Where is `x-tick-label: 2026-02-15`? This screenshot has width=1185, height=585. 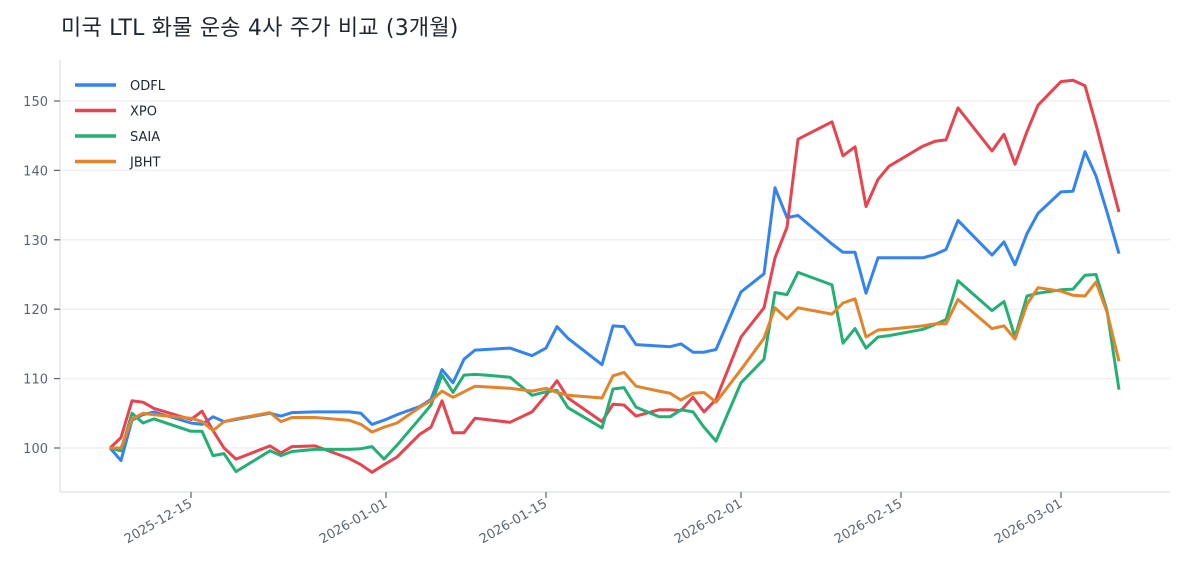
x-tick-label: 2026-02-15 is located at coordinates (868, 521).